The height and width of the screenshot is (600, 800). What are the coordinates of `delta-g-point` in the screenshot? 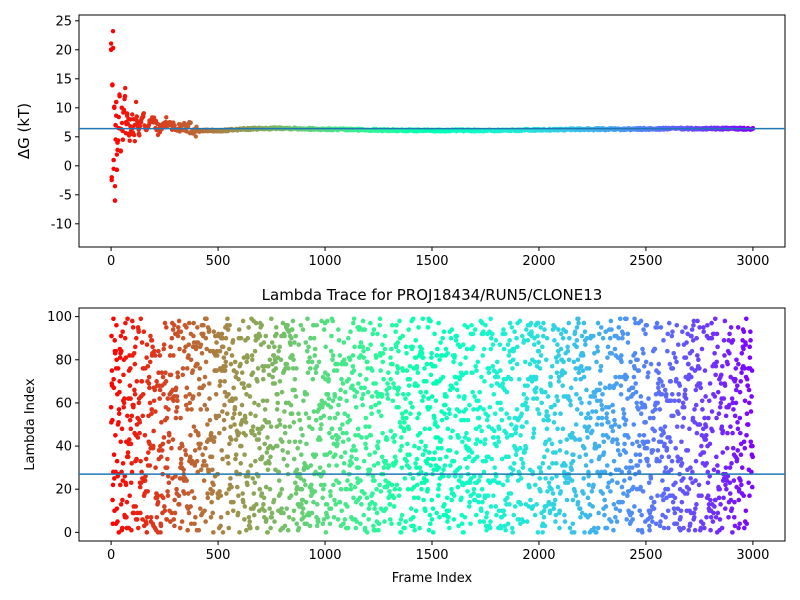 It's located at (196, 126).